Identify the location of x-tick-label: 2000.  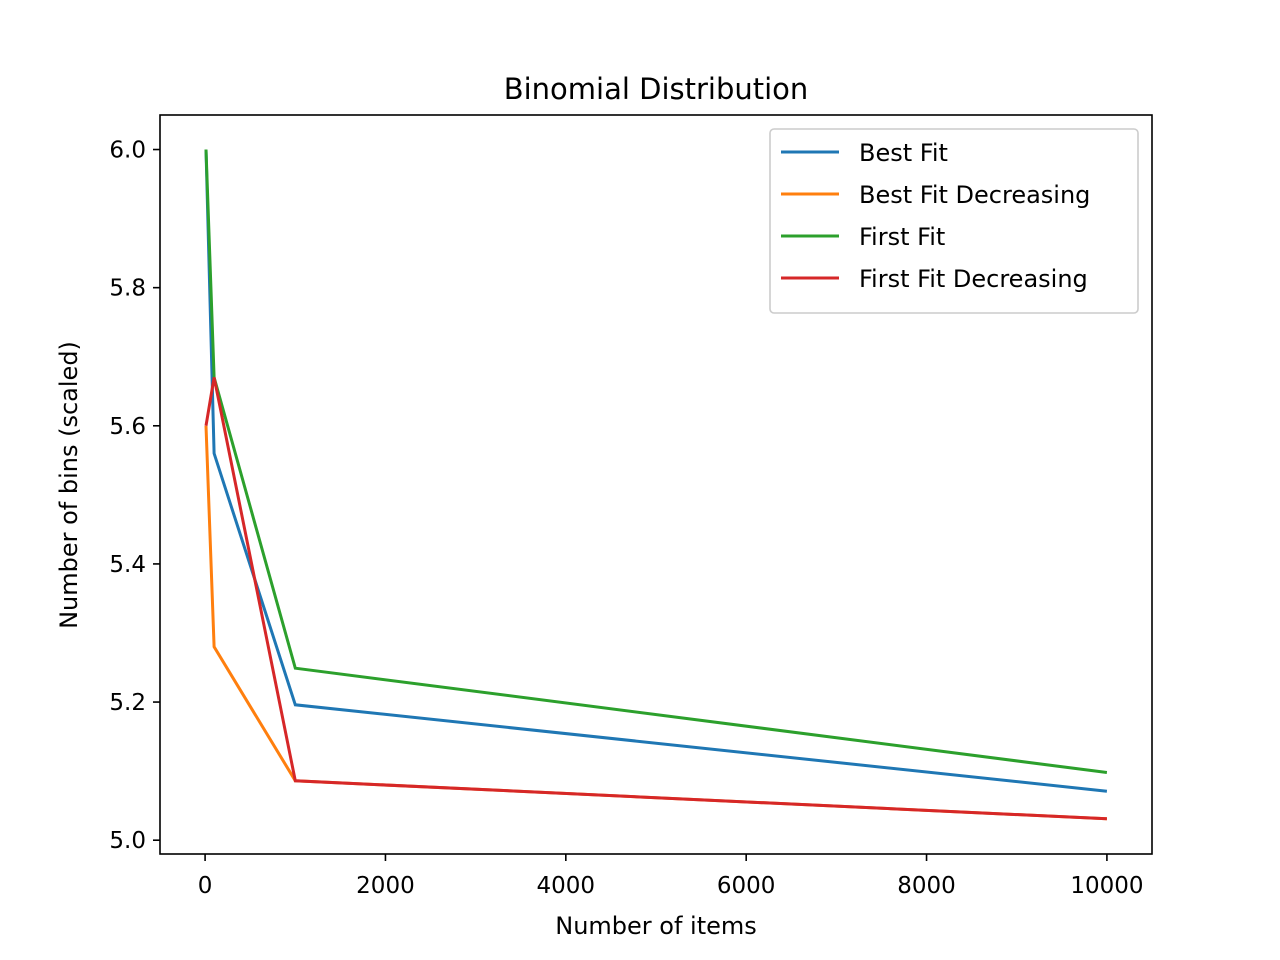
(385, 886).